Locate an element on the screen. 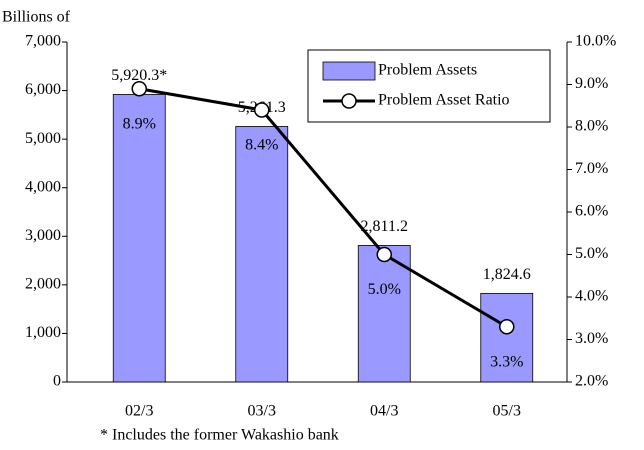 This screenshot has height=450, width=644. legend-marker is located at coordinates (349, 101).